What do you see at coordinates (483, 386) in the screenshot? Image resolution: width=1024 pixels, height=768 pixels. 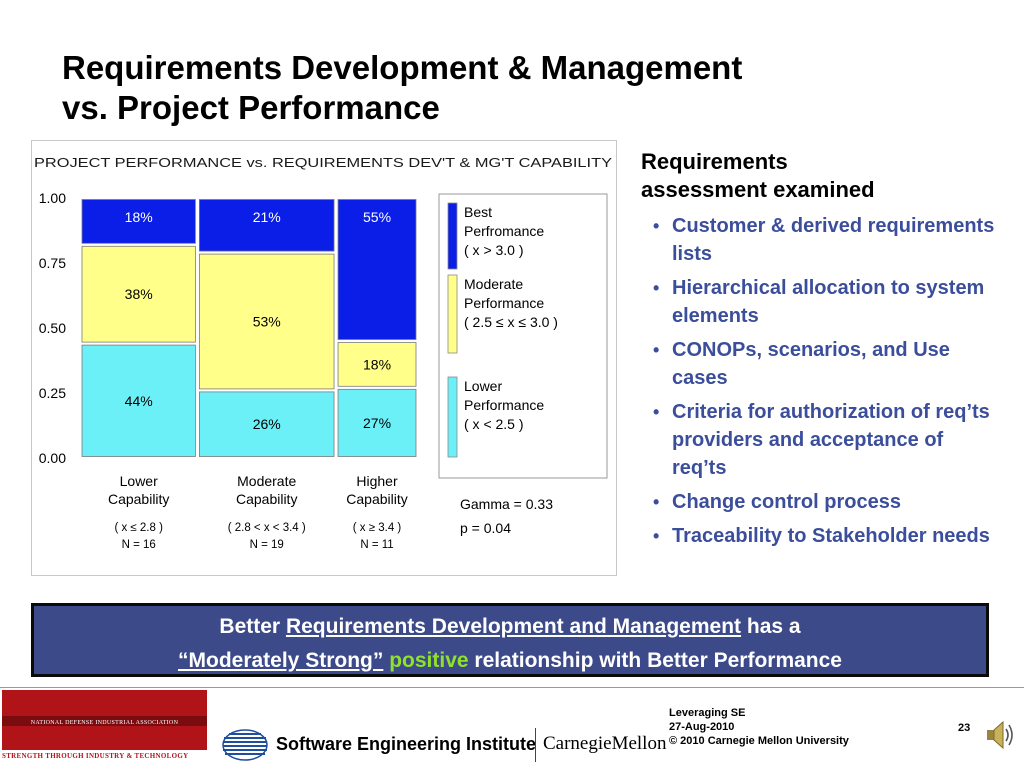 I see `legend-label-lower: Lower` at bounding box center [483, 386].